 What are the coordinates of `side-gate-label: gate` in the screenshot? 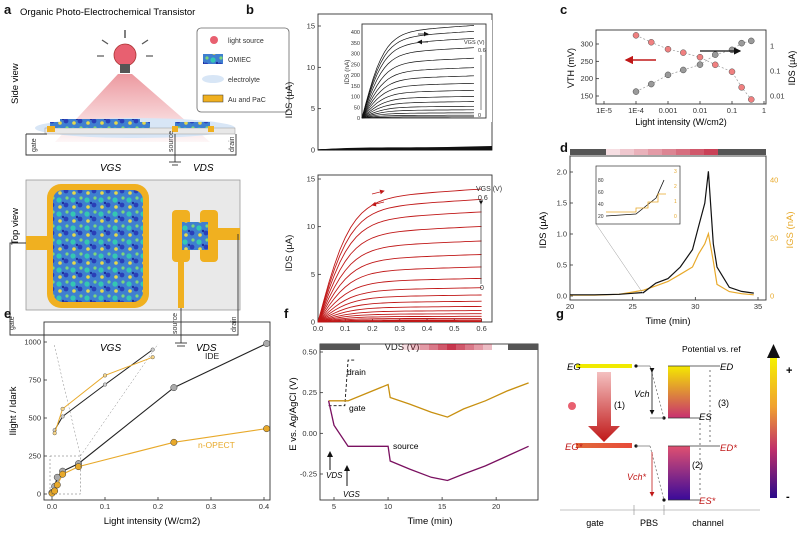 It's located at (34, 145).